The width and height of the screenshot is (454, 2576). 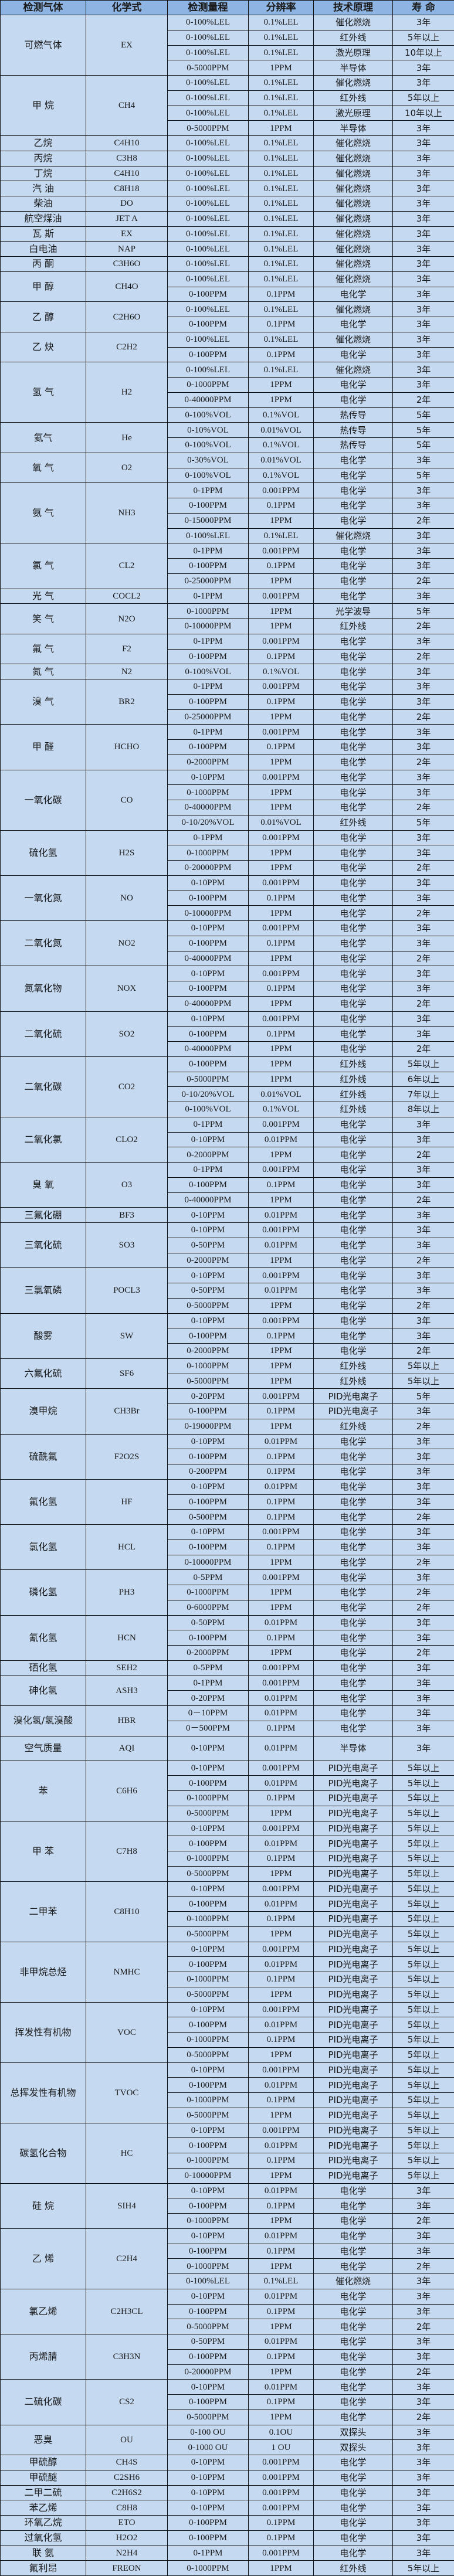 I want to click on gas-name-cell: 一氧化氮, so click(x=43, y=899).